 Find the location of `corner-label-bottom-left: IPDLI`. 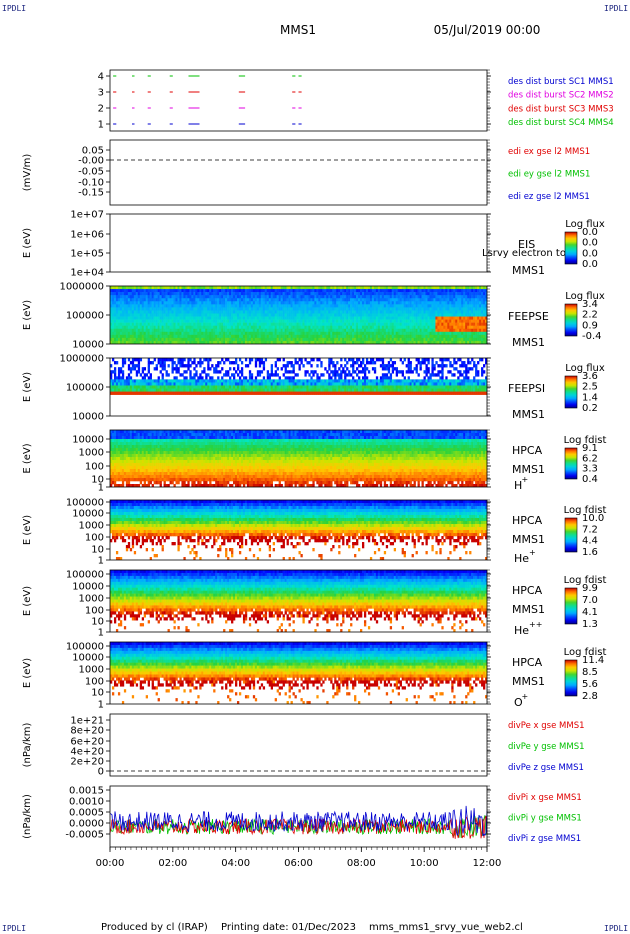

corner-label-bottom-left: IPDLI is located at coordinates (14, 928).